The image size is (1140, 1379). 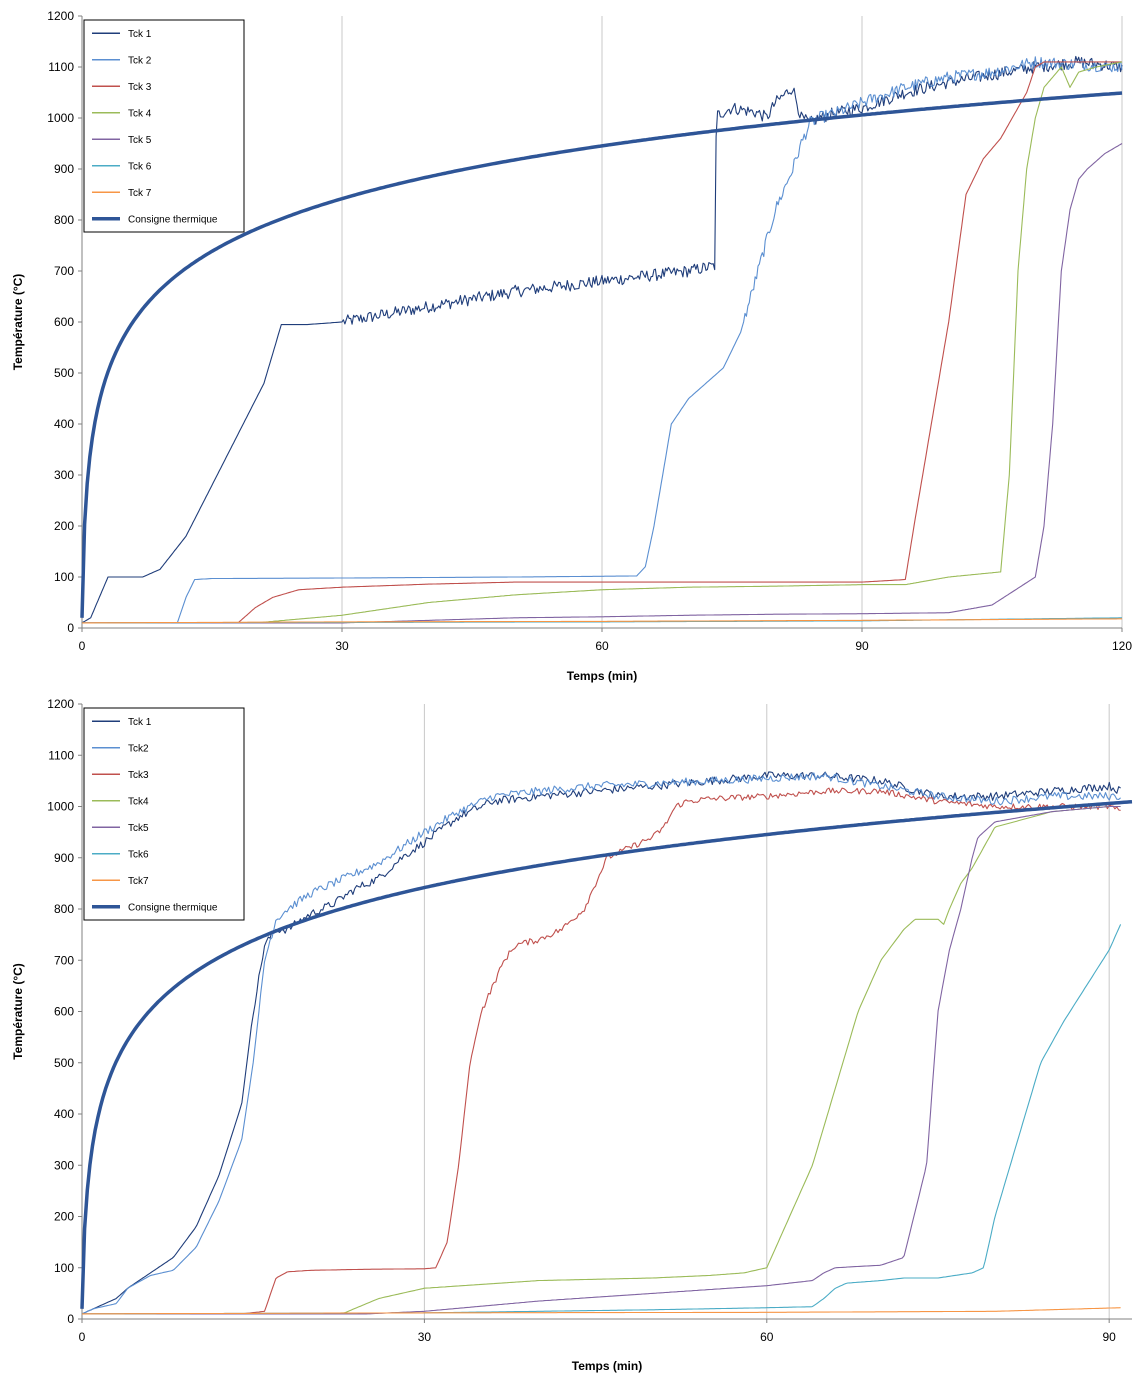 I want to click on legend-label-tck6: Tck6, so click(x=138, y=854).